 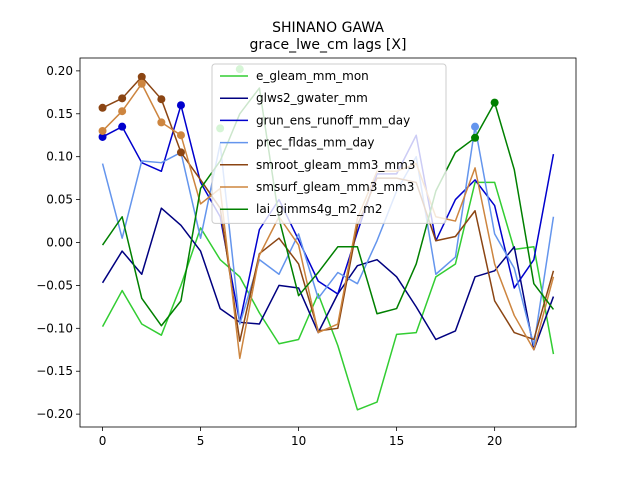 I want to click on series-marker-prec_fldas_mm_day, so click(x=475, y=126).